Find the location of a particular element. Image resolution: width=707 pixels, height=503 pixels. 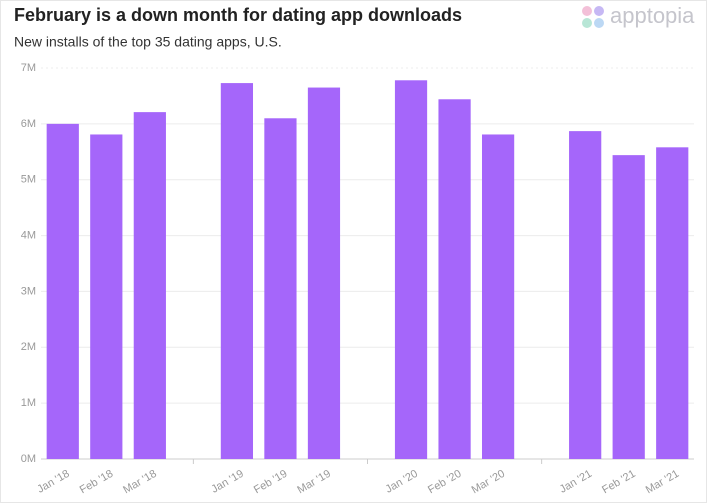

logo-icon is located at coordinates (593, 17).